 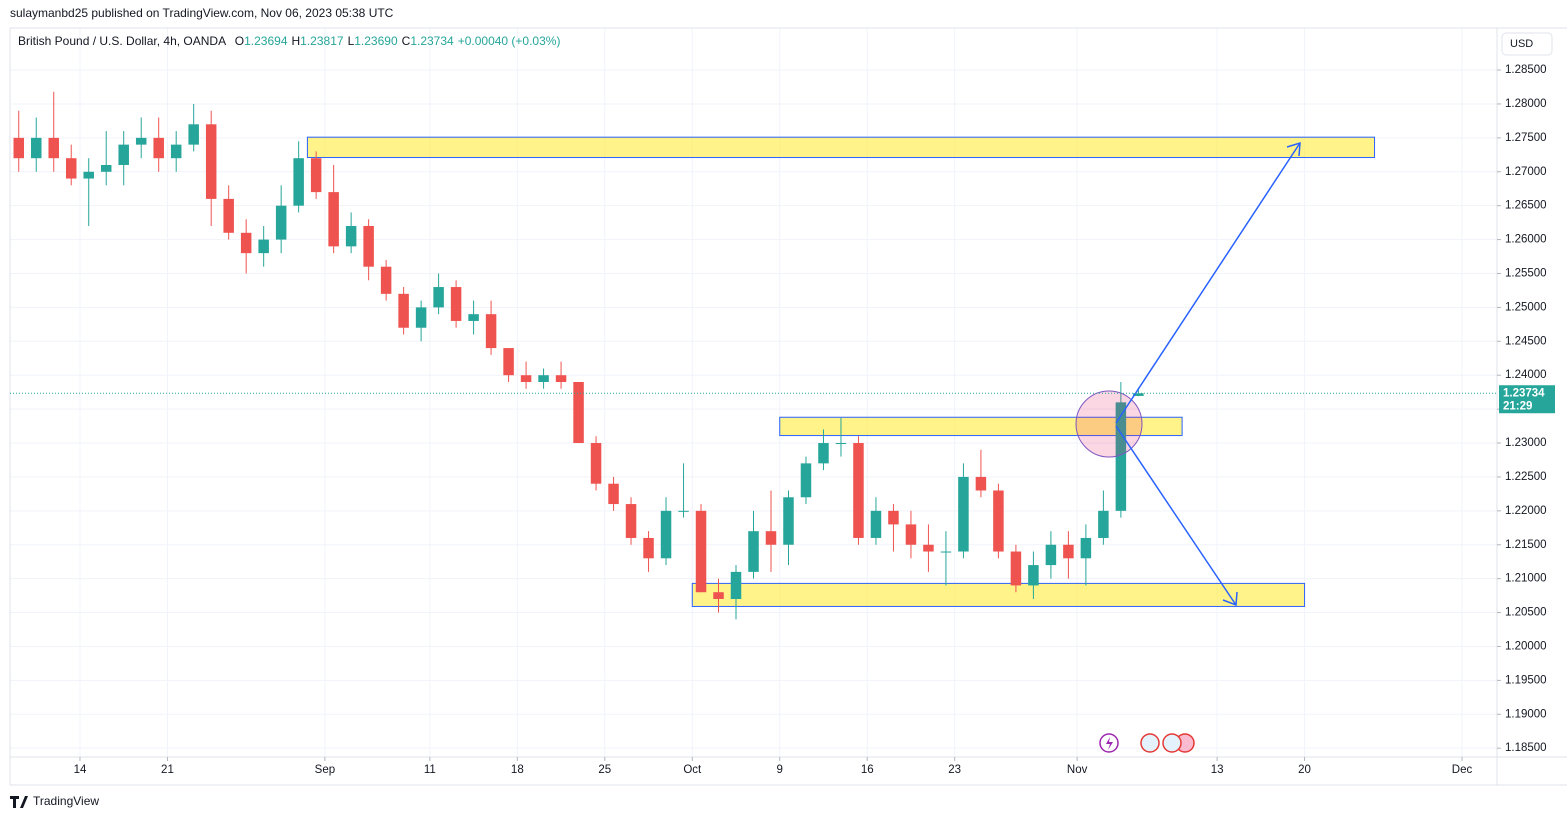 What do you see at coordinates (19, 802) in the screenshot?
I see `brand-logo` at bounding box center [19, 802].